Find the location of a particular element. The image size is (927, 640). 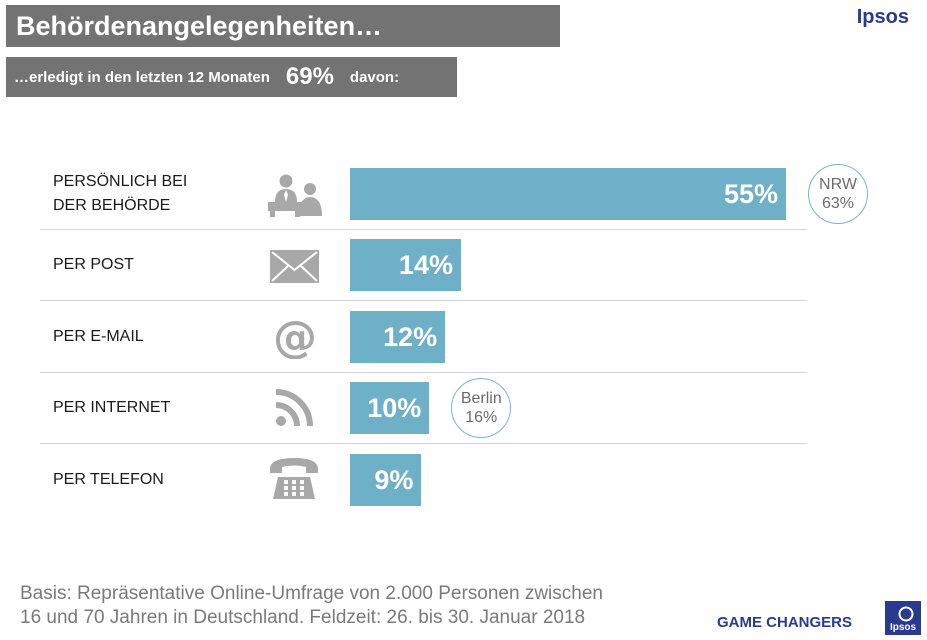

annotation-region: Berlin is located at coordinates (481, 398).